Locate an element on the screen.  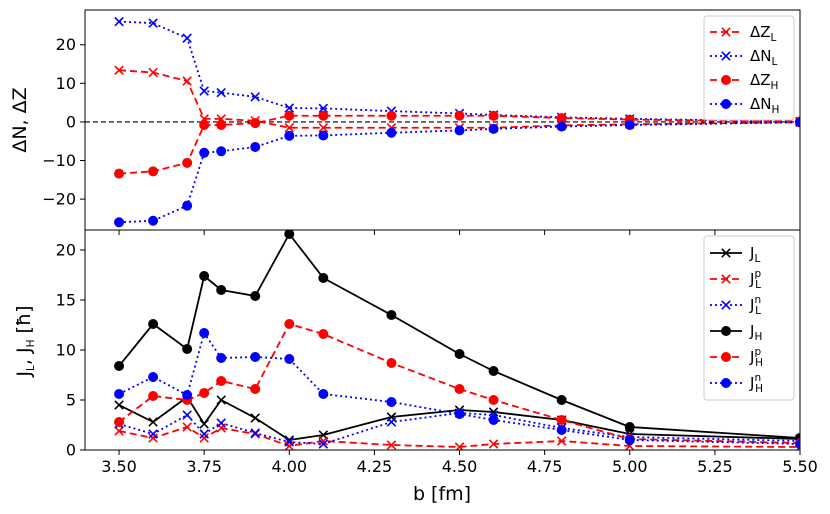
legend-box is located at coordinates (749, 318).